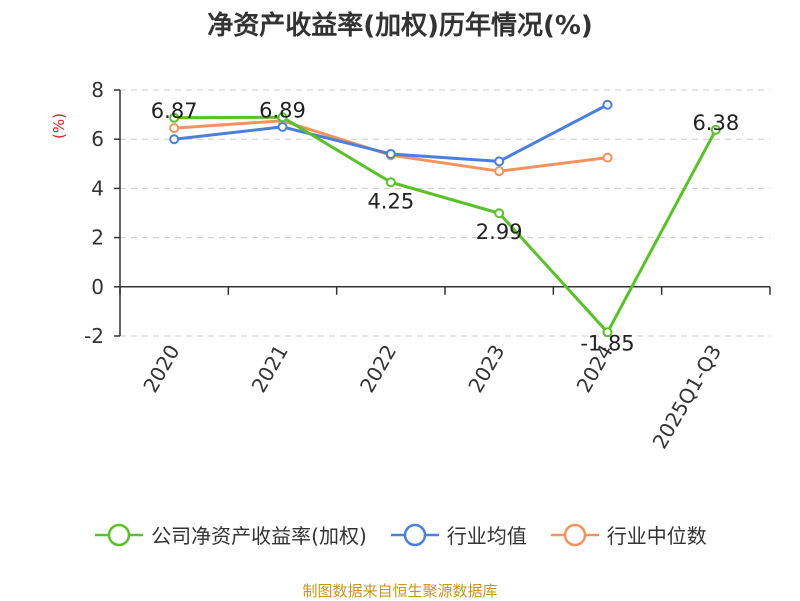 This screenshot has width=800, height=601. What do you see at coordinates (97, 139) in the screenshot?
I see `y-tick-label: 6` at bounding box center [97, 139].